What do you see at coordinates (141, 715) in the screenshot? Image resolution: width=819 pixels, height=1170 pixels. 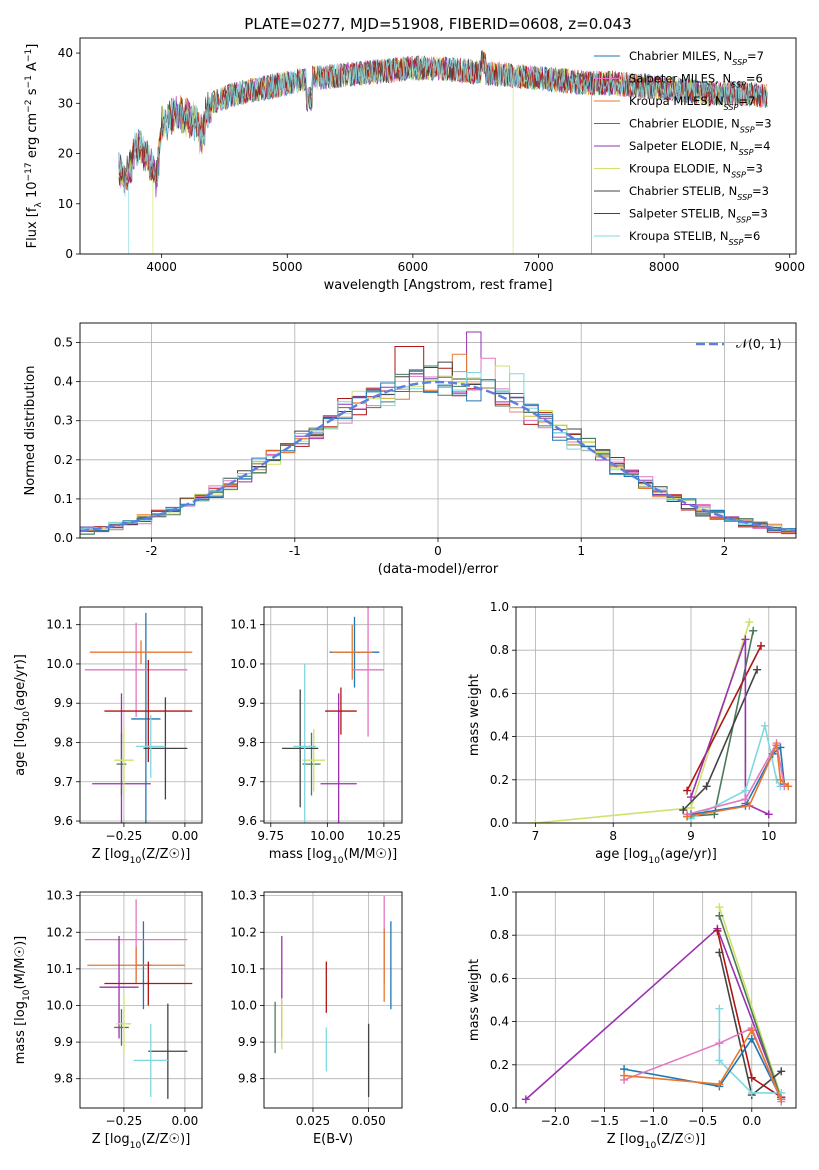 I see `age_vs_Z-frame` at bounding box center [141, 715].